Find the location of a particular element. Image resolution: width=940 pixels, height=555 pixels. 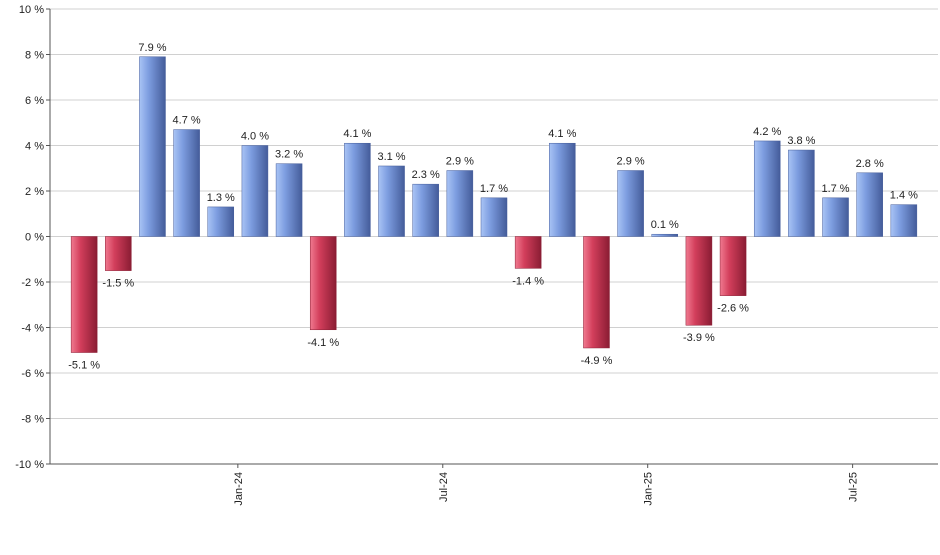

y-tick-label: 6 % is located at coordinates (34, 101).